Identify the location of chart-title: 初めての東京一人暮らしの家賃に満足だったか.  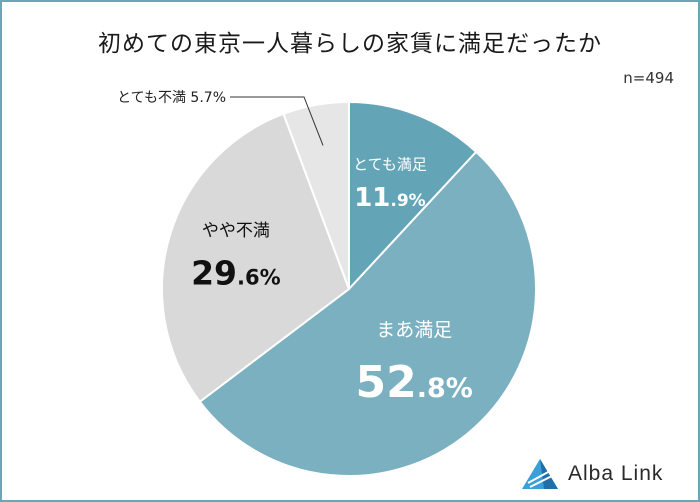
(350, 44).